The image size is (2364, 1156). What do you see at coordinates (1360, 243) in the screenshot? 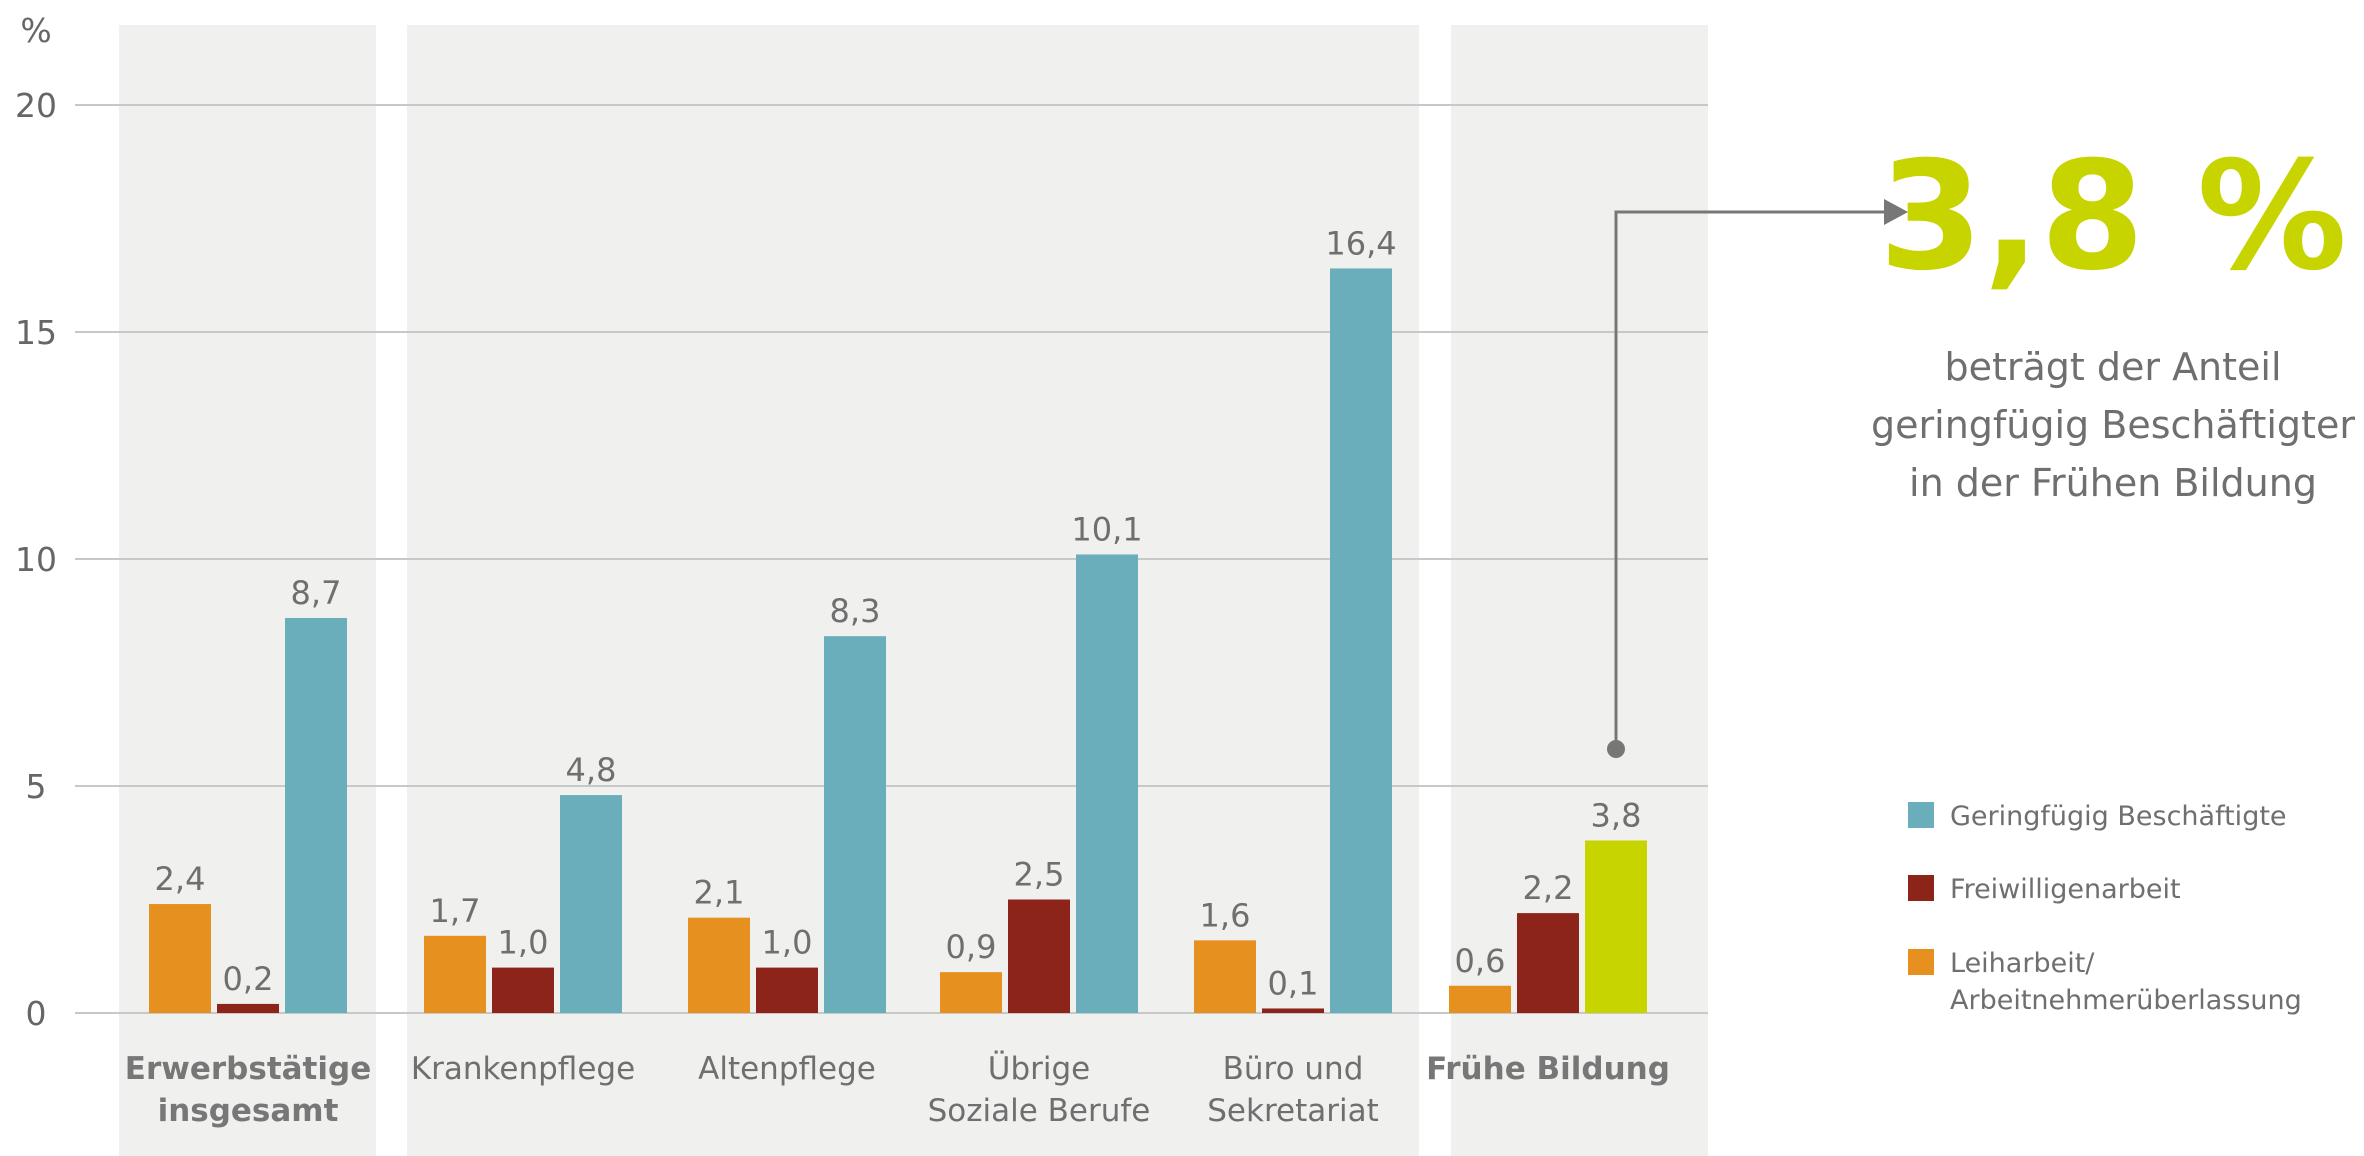
I see `data-label-büro-und-sekretariat-geringfügig-beschäftigte: 16,4` at bounding box center [1360, 243].